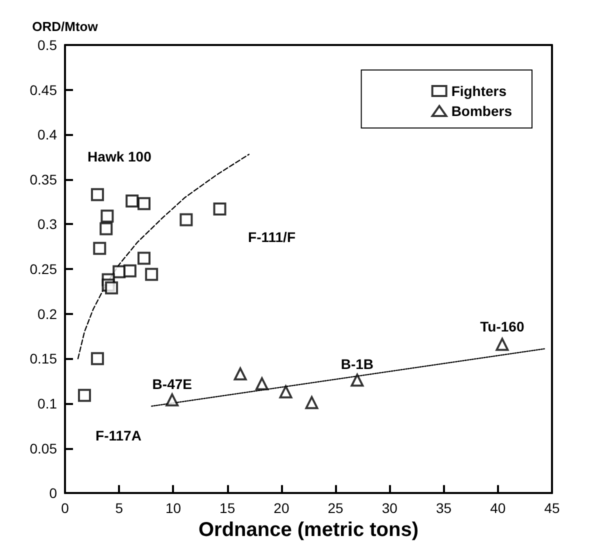  Describe the element at coordinates (282, 508) in the screenshot. I see `x-tick-label: 20` at that location.